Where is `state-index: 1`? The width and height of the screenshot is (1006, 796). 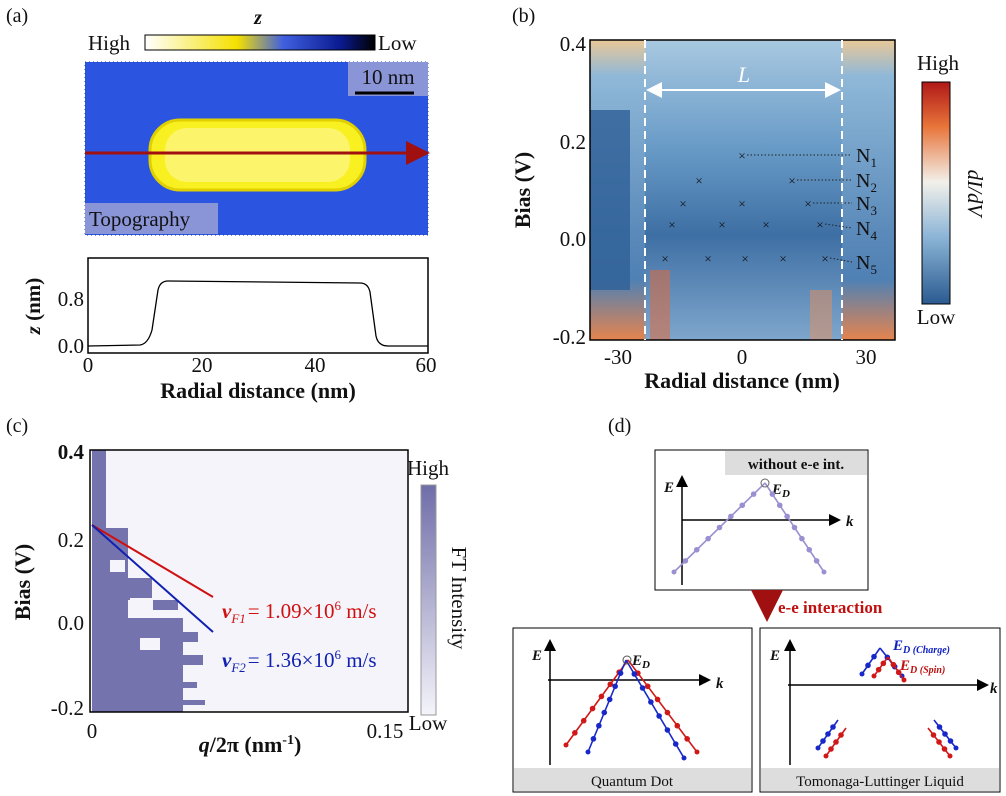 state-index: 1 is located at coordinates (873, 162).